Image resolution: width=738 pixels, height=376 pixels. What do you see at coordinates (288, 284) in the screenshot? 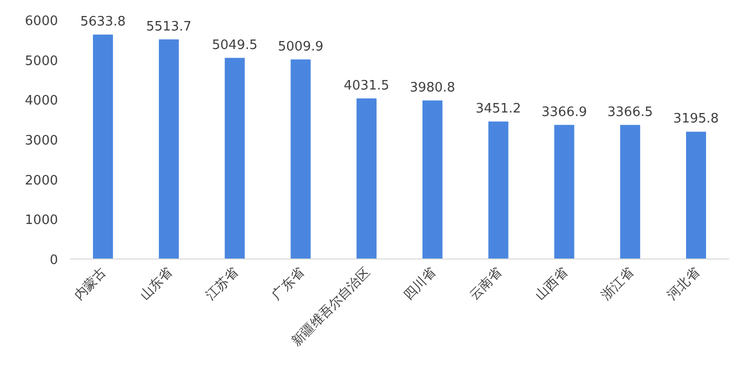
I see `x-tick-label: 广东省` at bounding box center [288, 284].